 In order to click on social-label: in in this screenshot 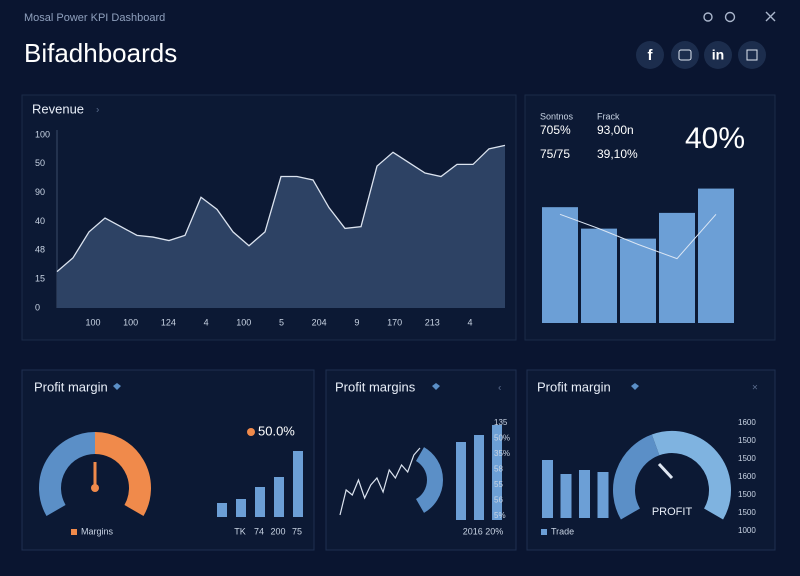, I will do `click(718, 55)`.